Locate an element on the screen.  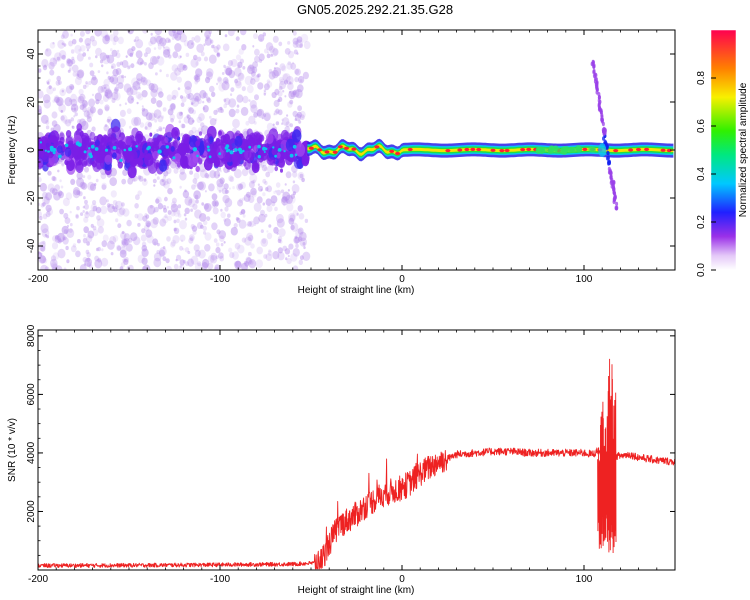
snr-y-axis-label: SNR (10 * v/v) is located at coordinates (12, 450).